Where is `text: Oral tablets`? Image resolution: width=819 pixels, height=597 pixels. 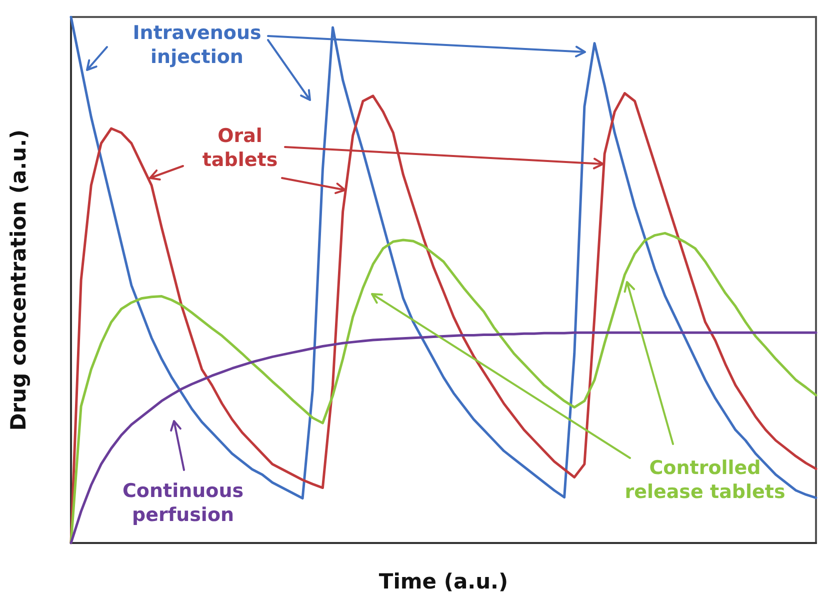 text: Oral tablets is located at coordinates (240, 148).